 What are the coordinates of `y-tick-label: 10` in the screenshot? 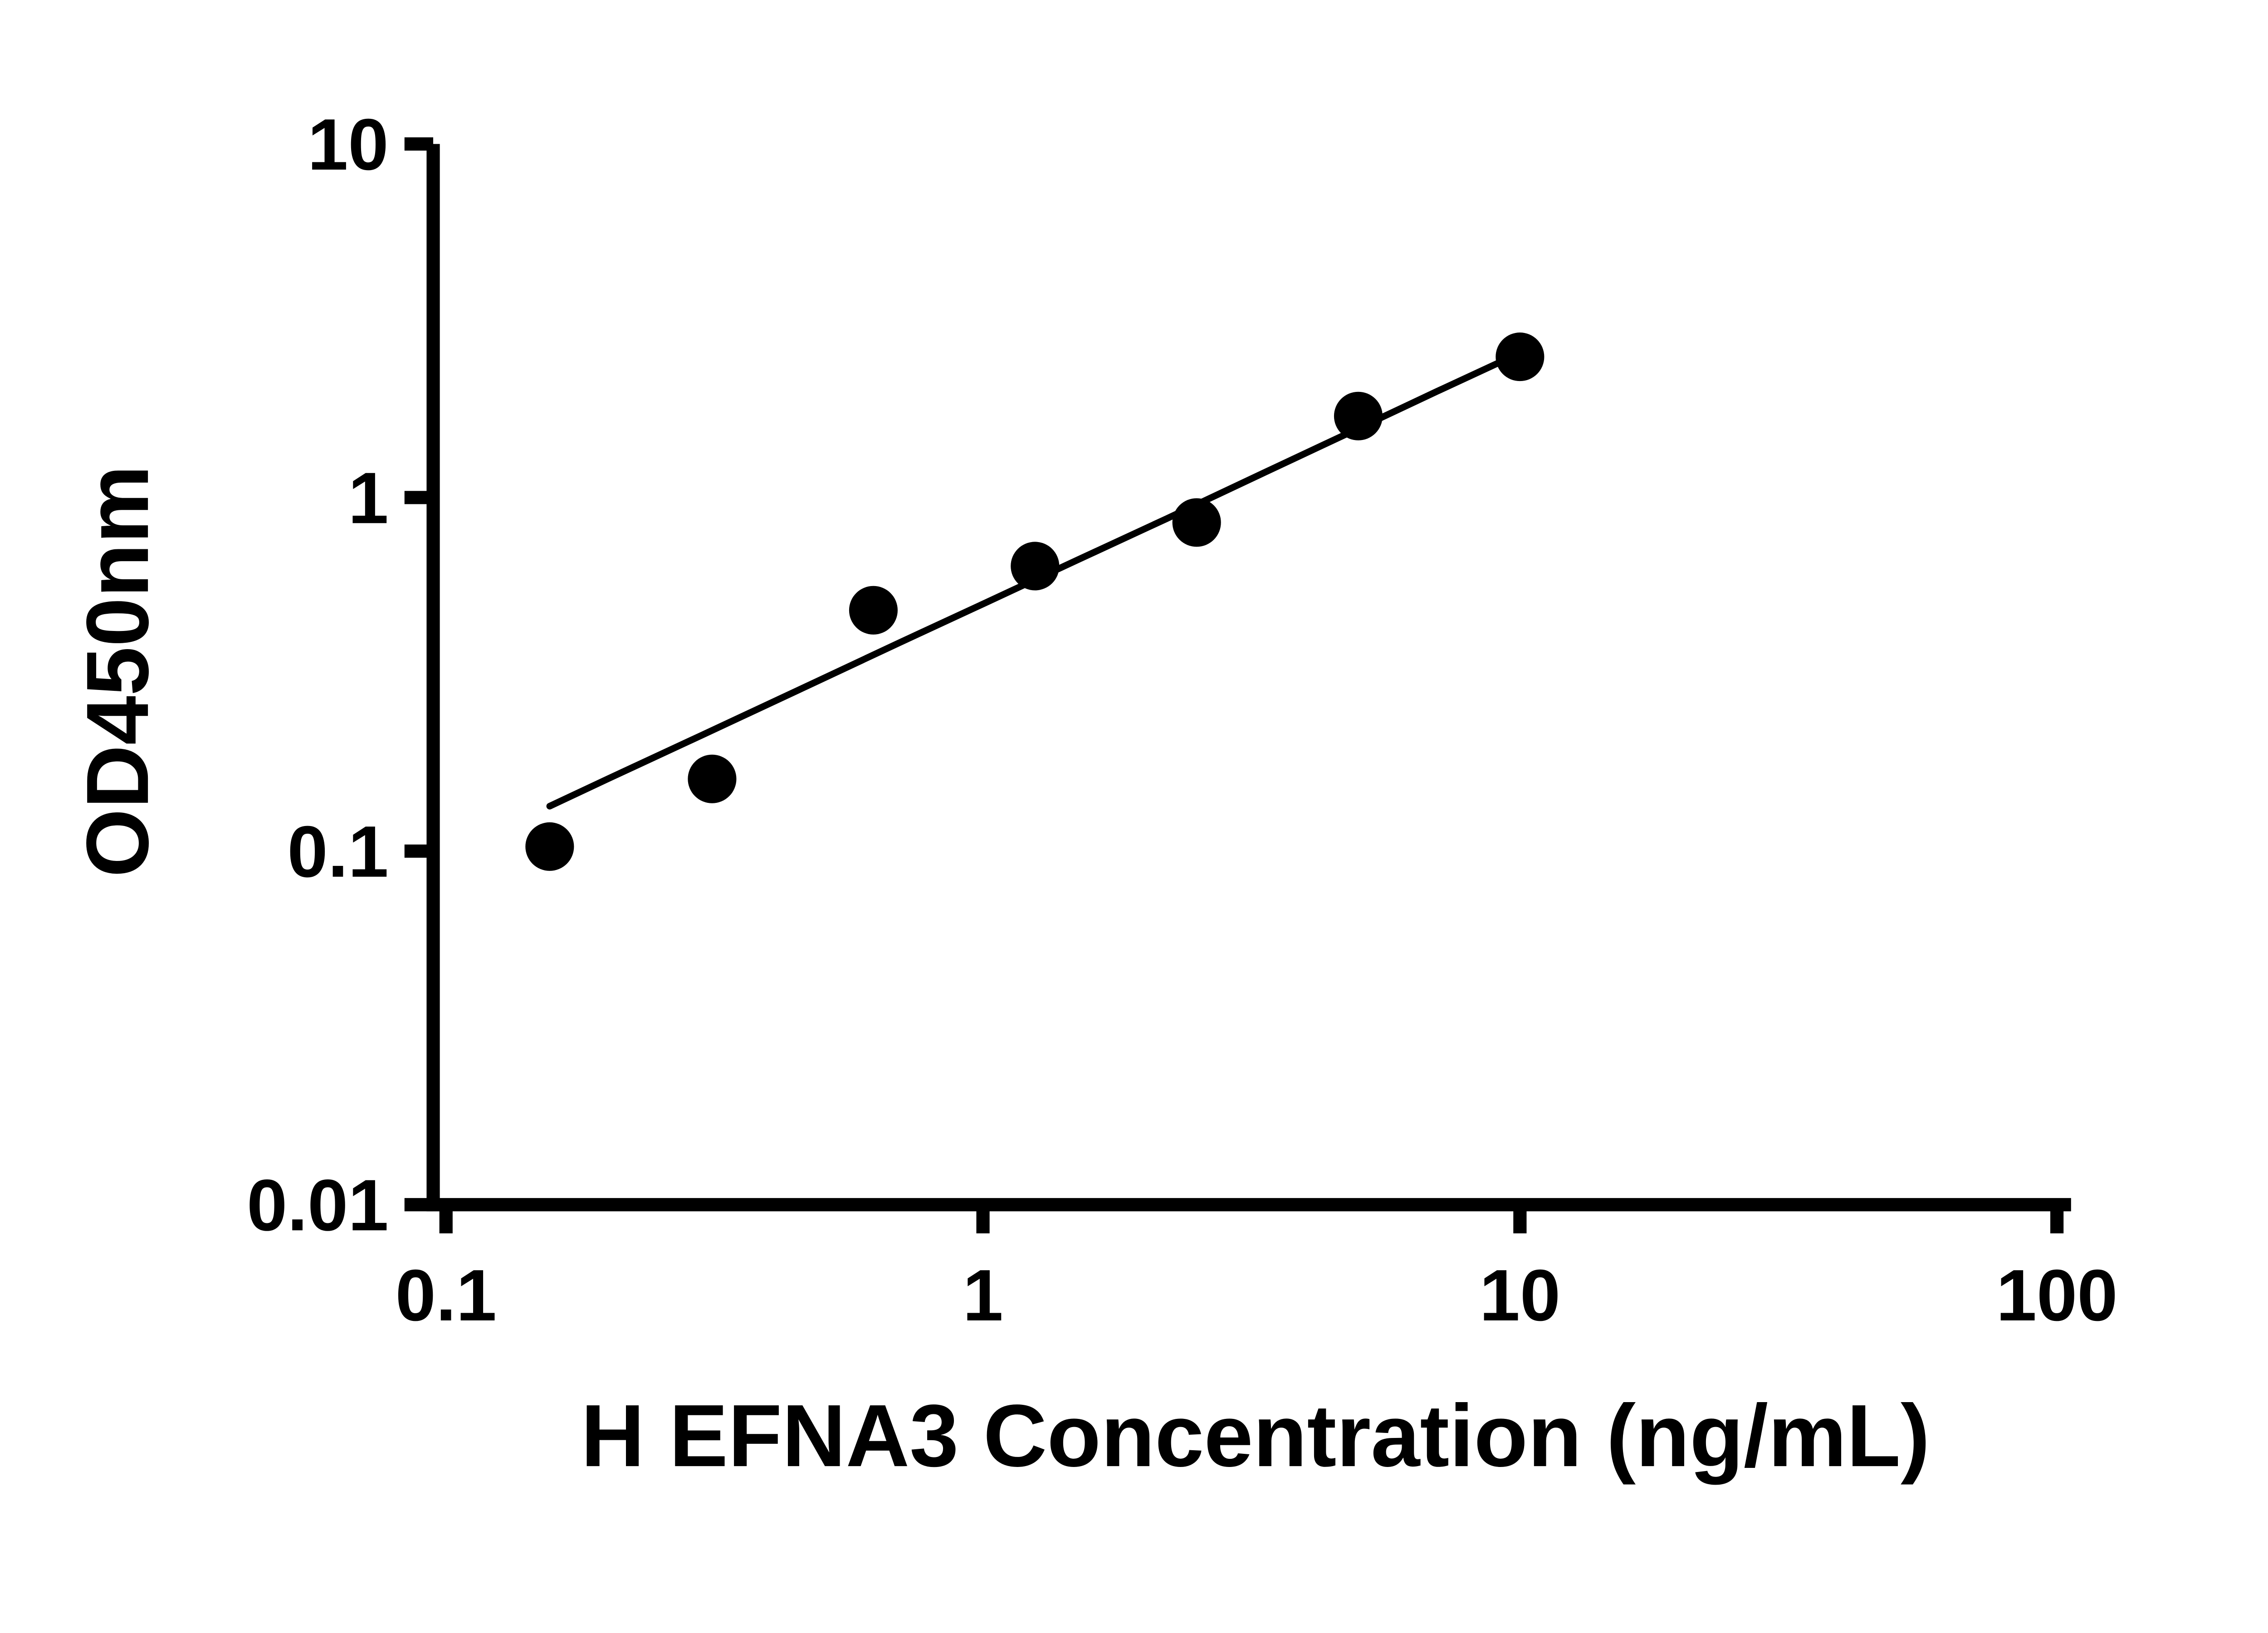 It's located at (349, 145).